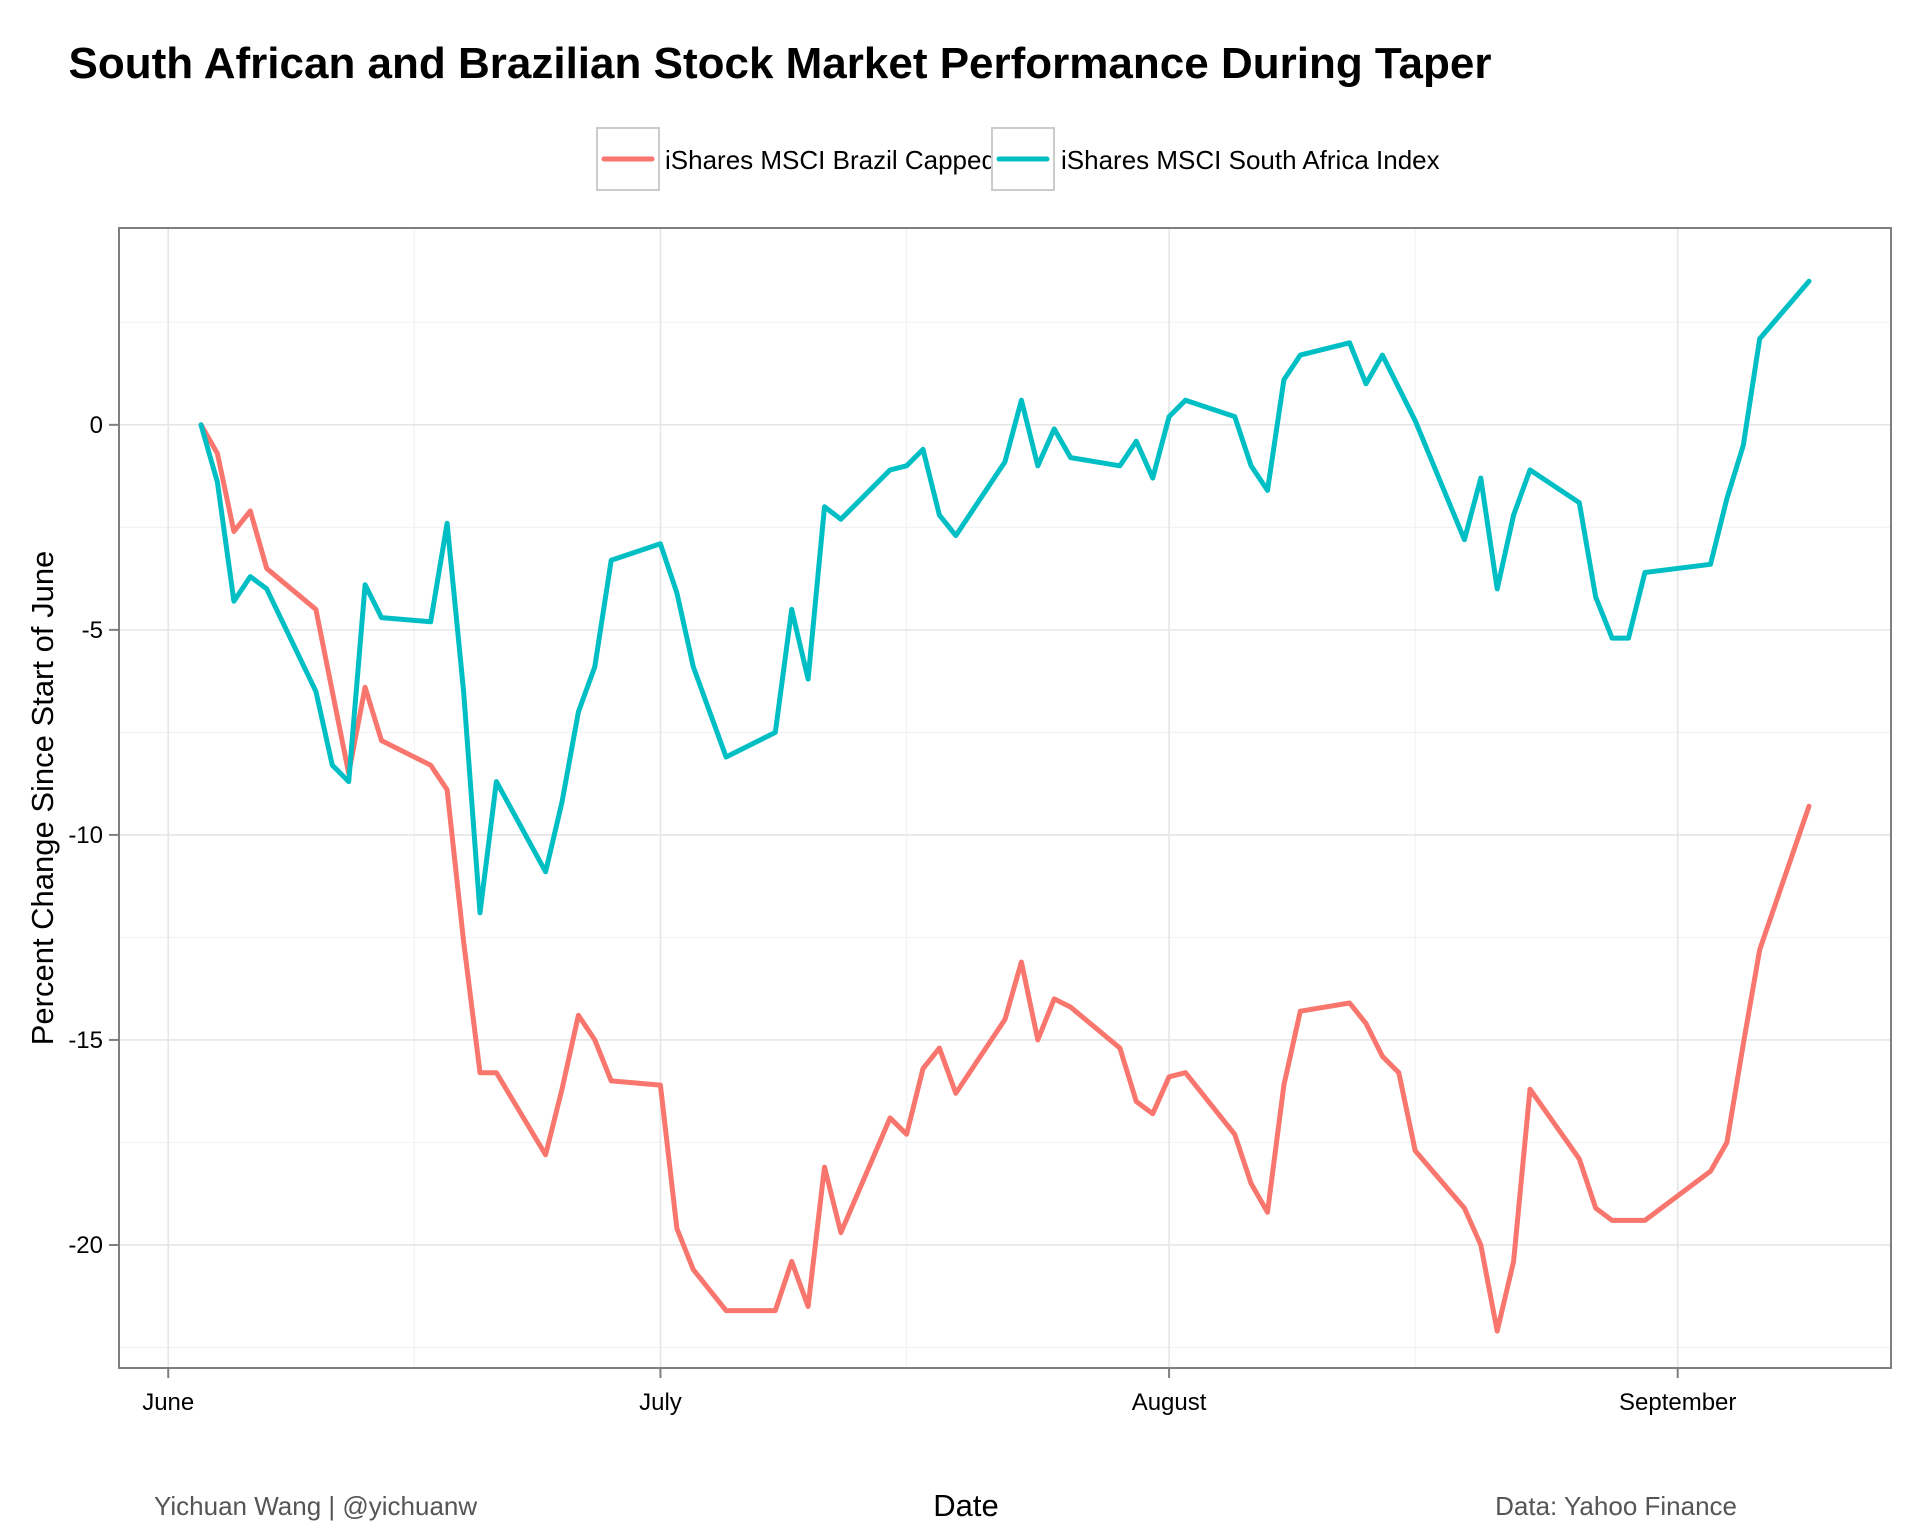 This screenshot has height=1536, width=1920. What do you see at coordinates (939, 1392) in the screenshot?
I see `x-axis: June July August September` at bounding box center [939, 1392].